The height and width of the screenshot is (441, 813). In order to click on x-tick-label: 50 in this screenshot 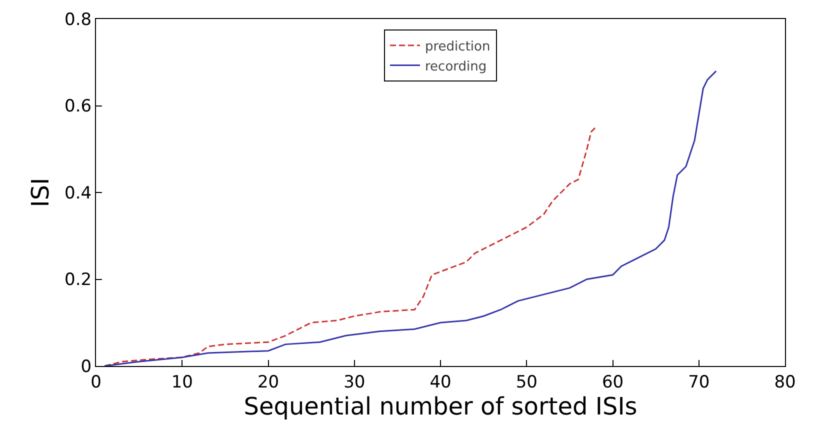, I will do `click(527, 382)`.